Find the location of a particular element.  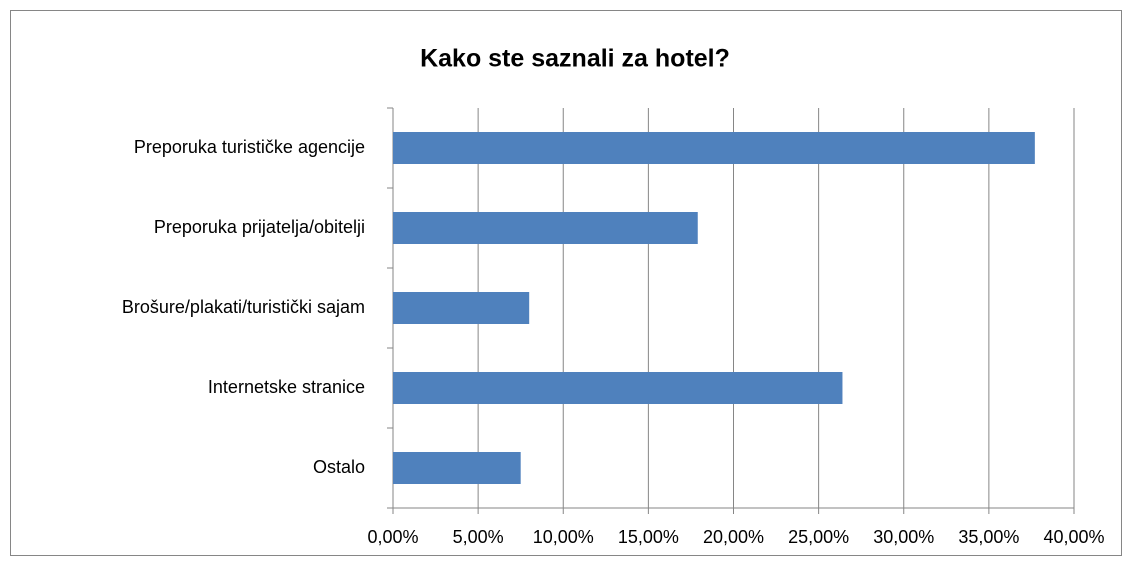

x-tick-label: 40,00% is located at coordinates (1073, 537).